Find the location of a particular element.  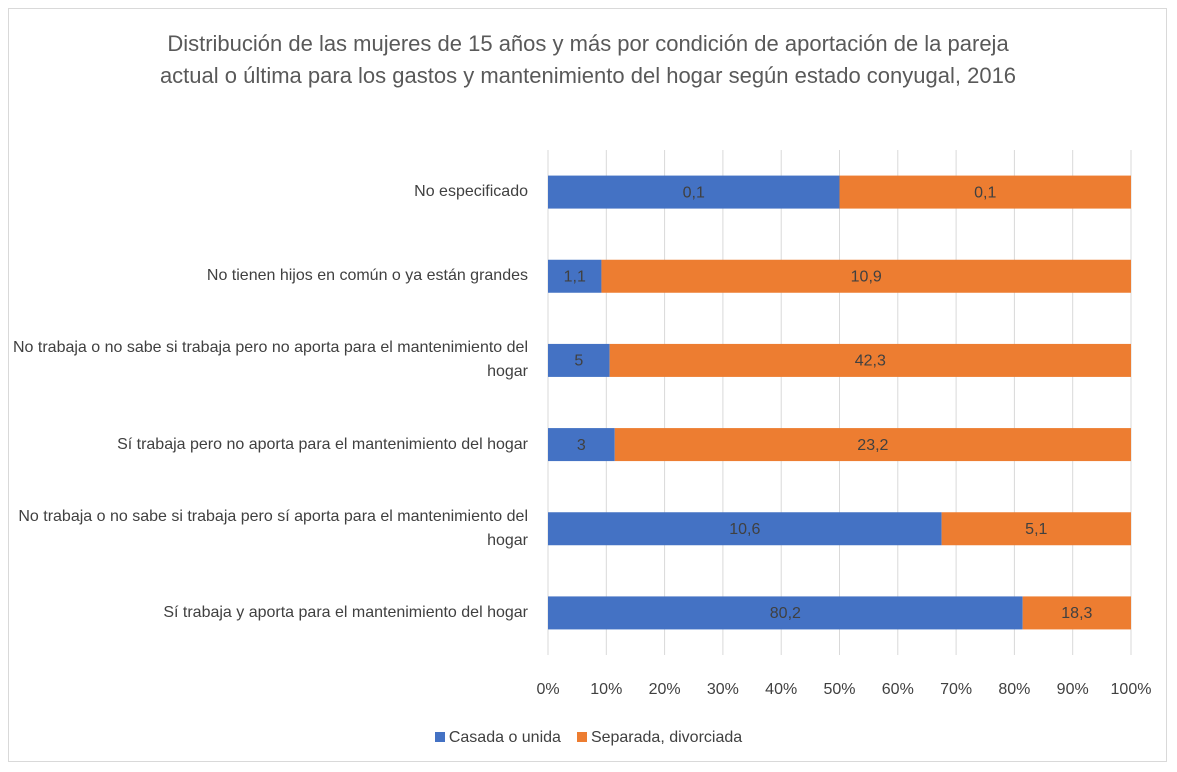

x-tick-label: 20% is located at coordinates (665, 689).